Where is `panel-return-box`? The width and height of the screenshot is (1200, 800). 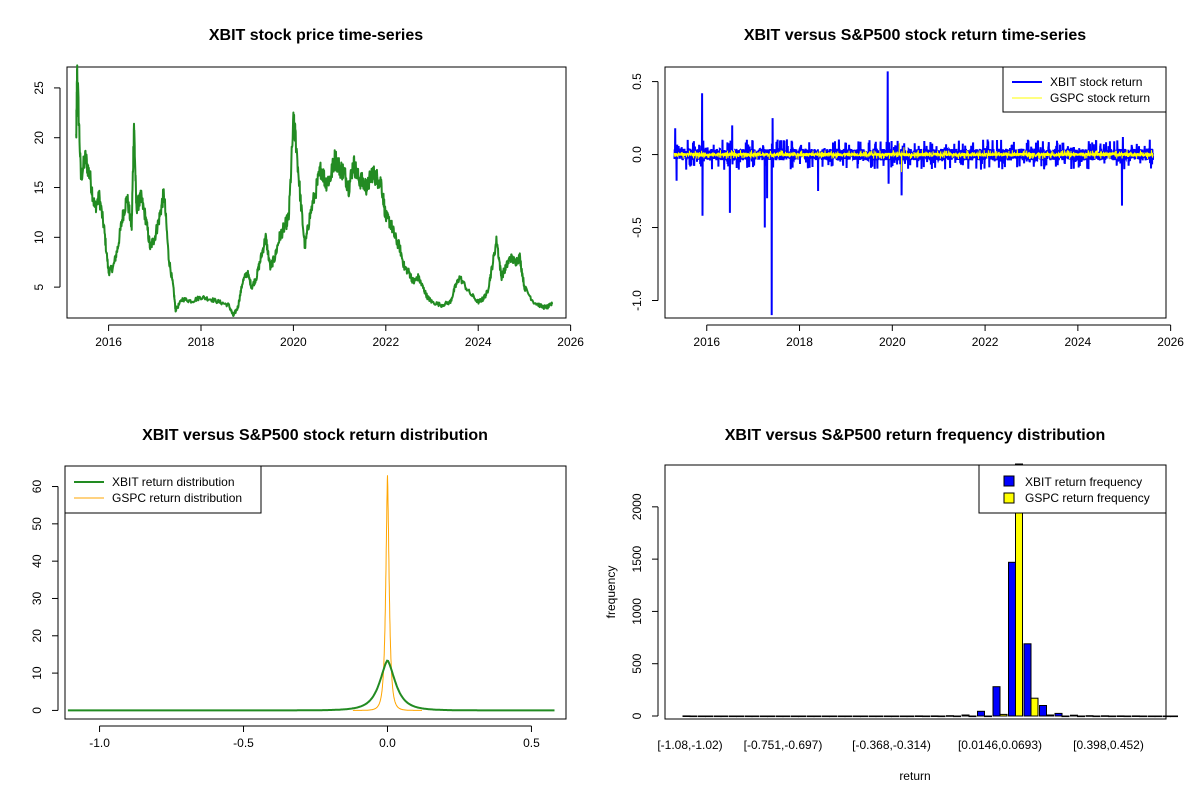 panel-return-box is located at coordinates (915, 192).